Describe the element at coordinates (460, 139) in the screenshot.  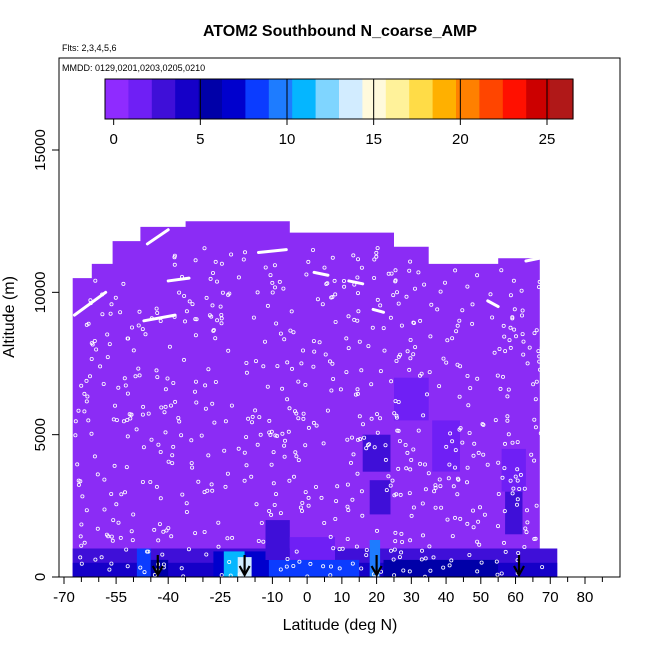
I see `colorbar-tick-label: 20` at that location.